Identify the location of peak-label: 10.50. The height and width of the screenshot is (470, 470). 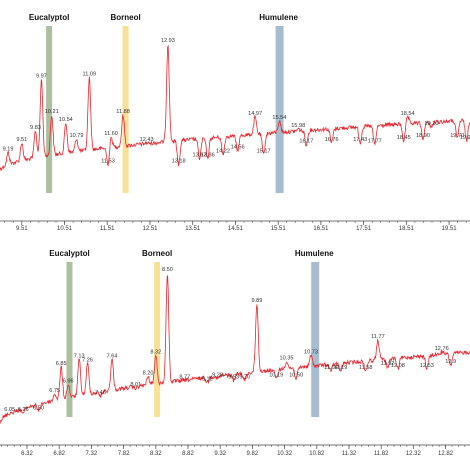
(296, 376).